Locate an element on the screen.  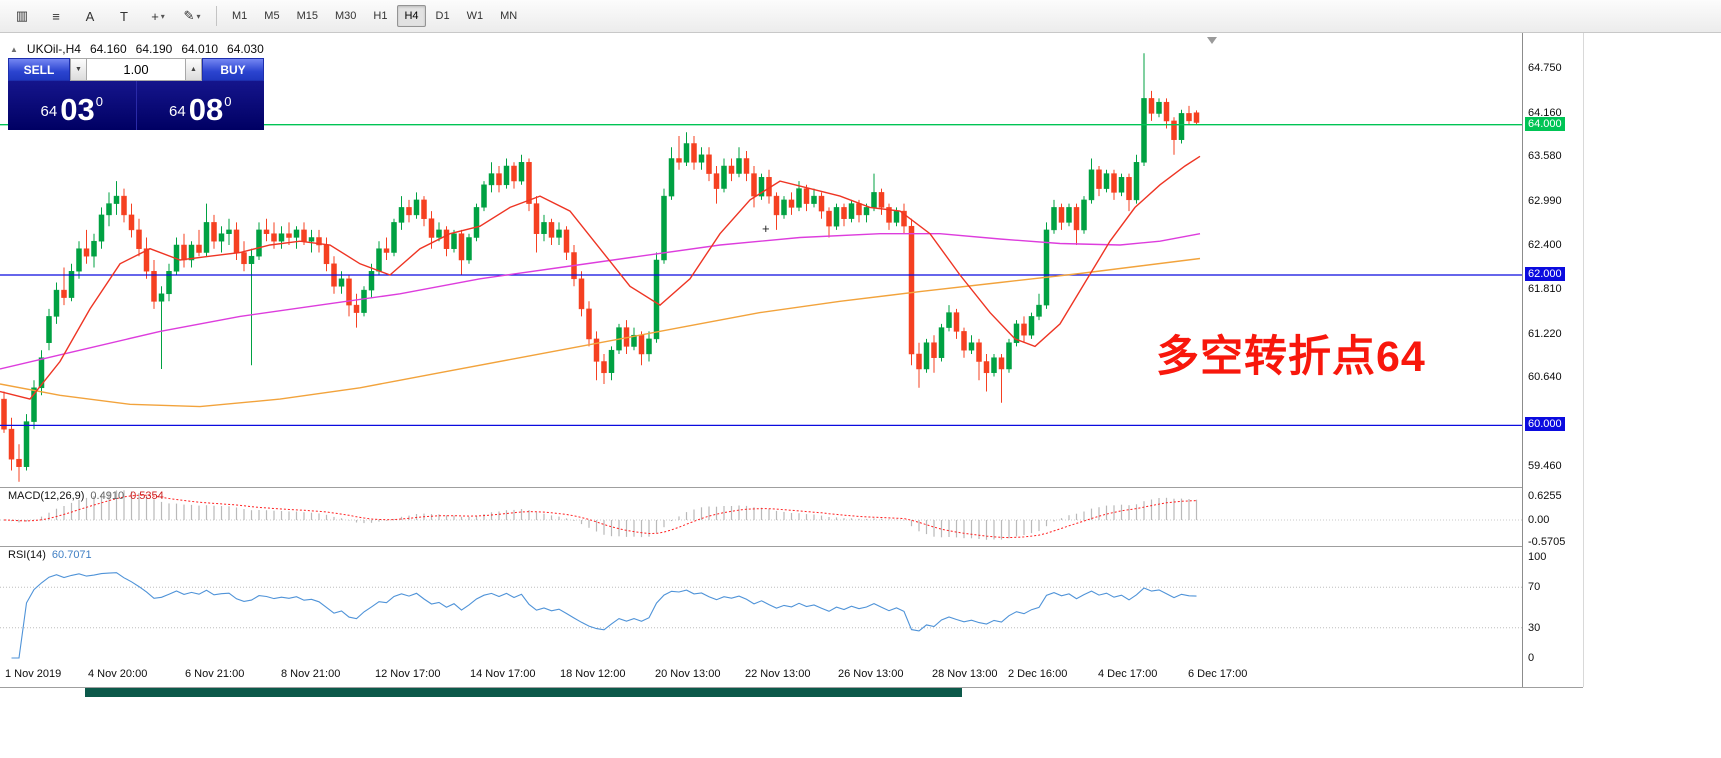
rsi-axis-tick: 100 is located at coordinates (1537, 557).